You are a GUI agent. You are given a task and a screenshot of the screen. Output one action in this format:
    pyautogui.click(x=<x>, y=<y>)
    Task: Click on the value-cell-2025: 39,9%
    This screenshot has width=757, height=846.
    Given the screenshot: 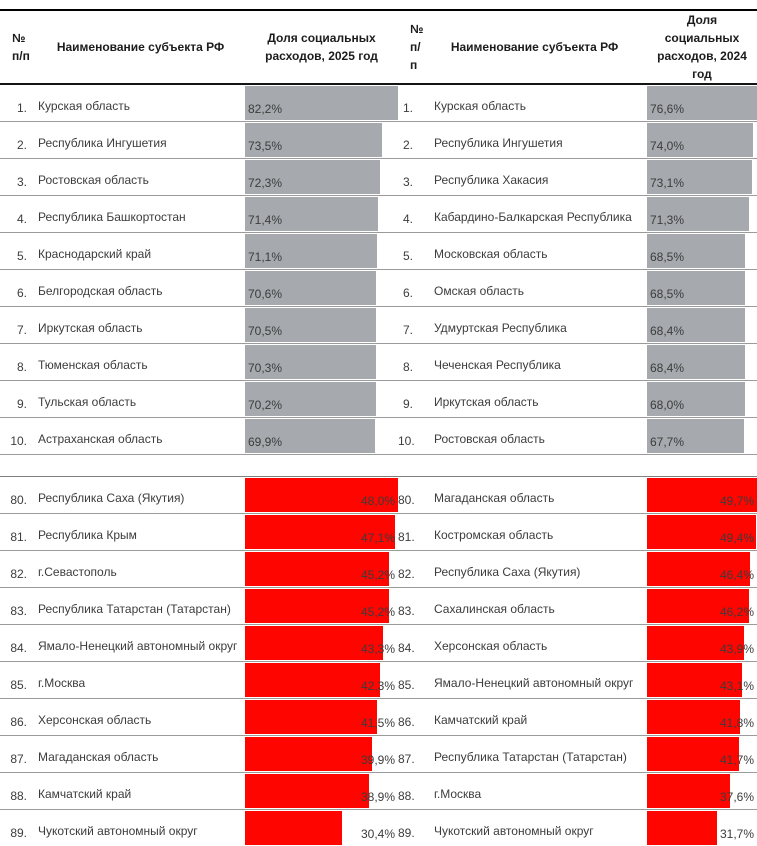 What is the action you would take?
    pyautogui.click(x=321, y=754)
    